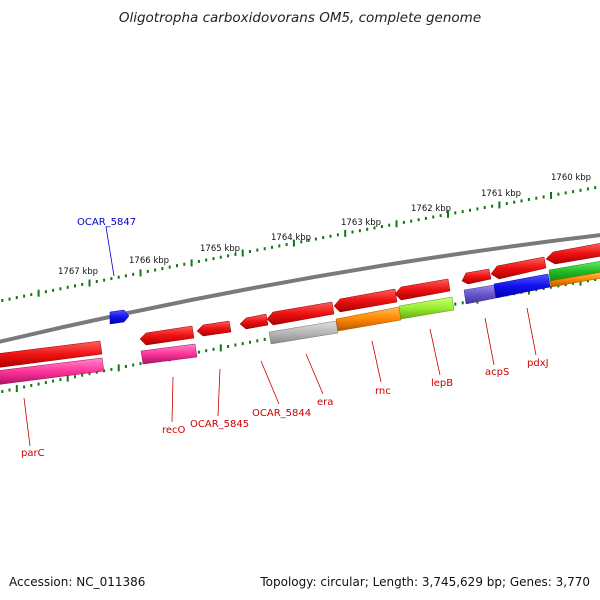  I want to click on gene-pdxj-product, so click(522, 286).